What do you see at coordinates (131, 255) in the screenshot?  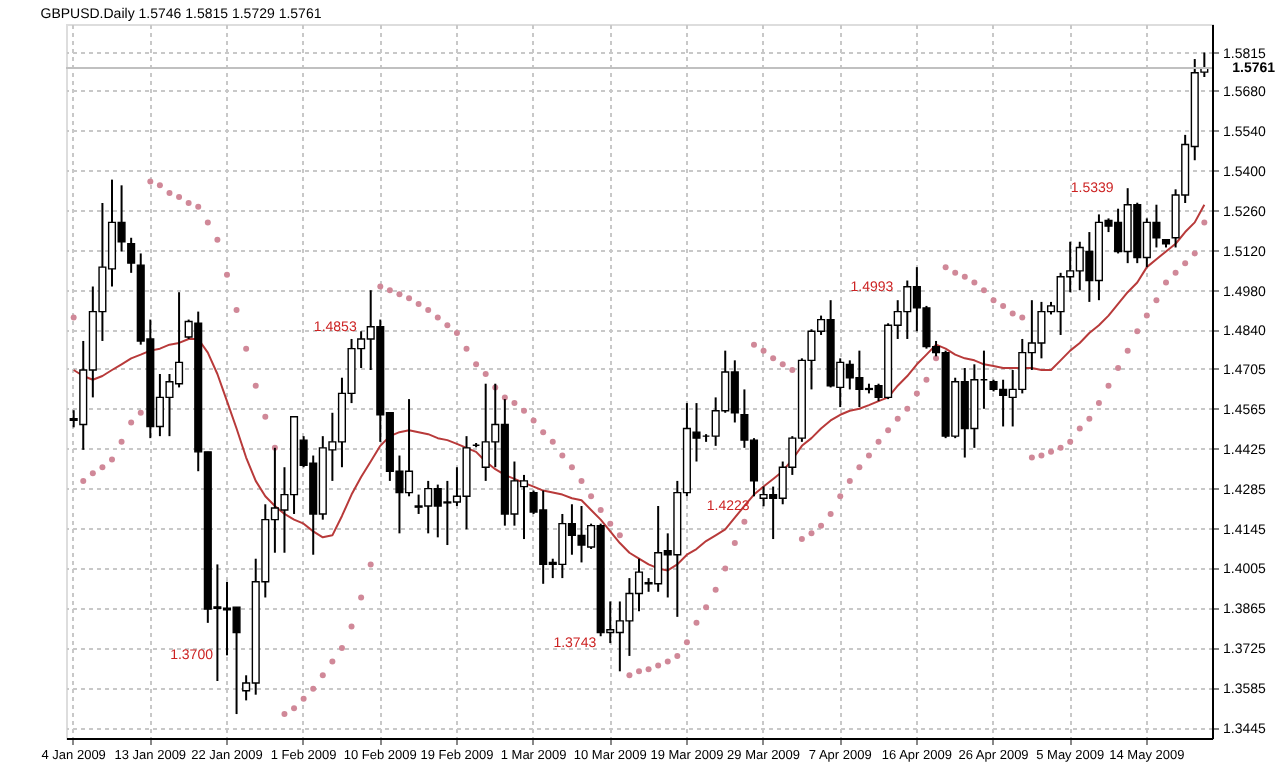 I see `candlestick` at bounding box center [131, 255].